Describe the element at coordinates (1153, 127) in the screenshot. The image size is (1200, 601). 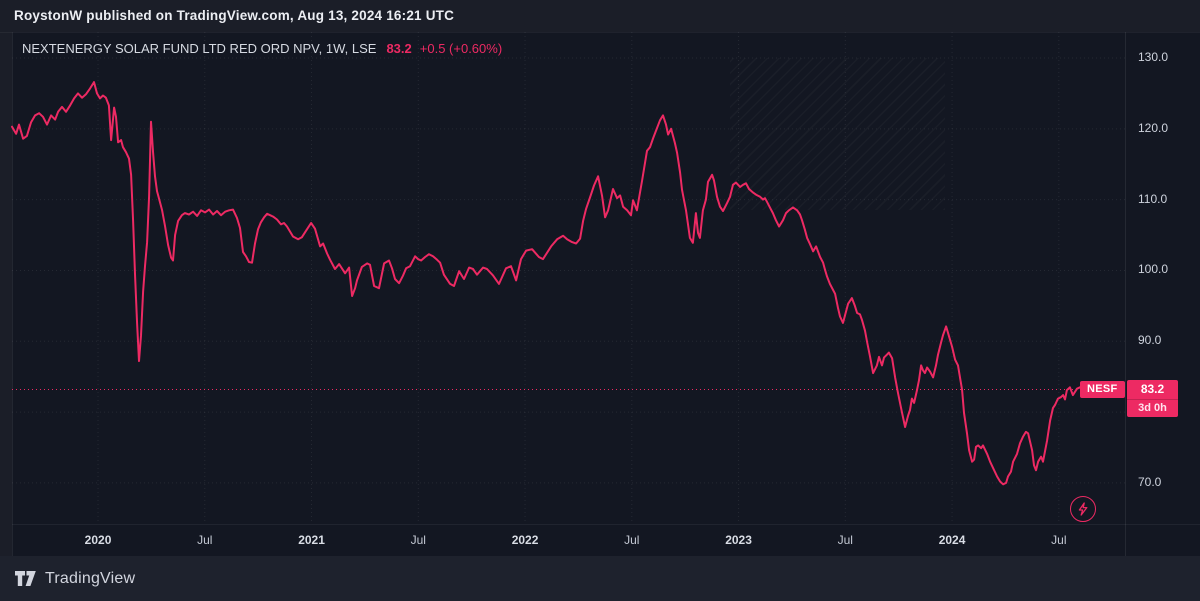
I see `price-axis-label: 120.0` at that location.